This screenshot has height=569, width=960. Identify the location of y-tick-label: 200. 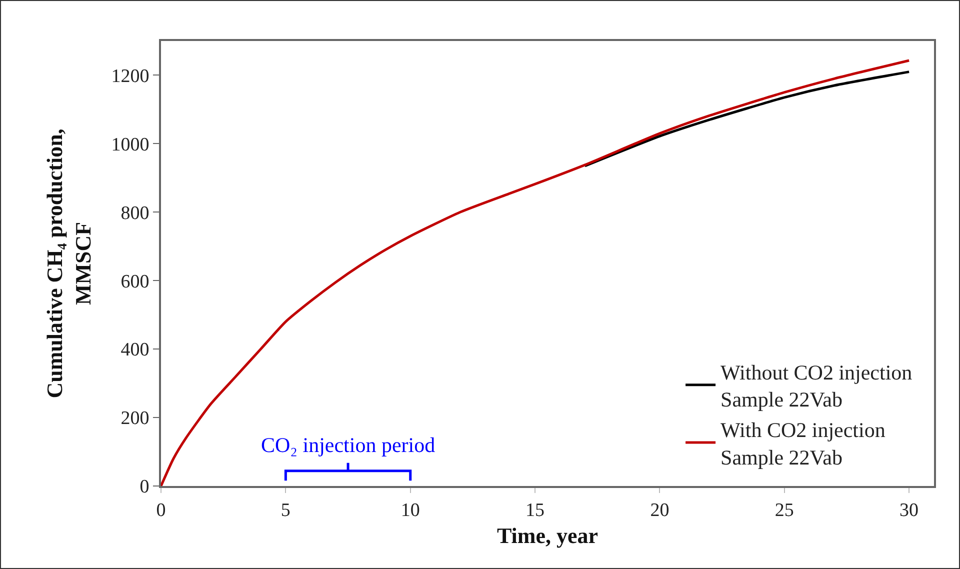
(135, 419).